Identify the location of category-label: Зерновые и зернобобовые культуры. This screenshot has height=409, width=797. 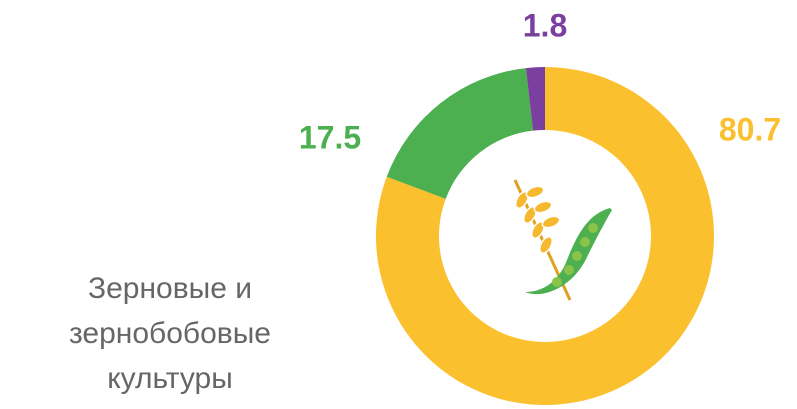
(170, 333).